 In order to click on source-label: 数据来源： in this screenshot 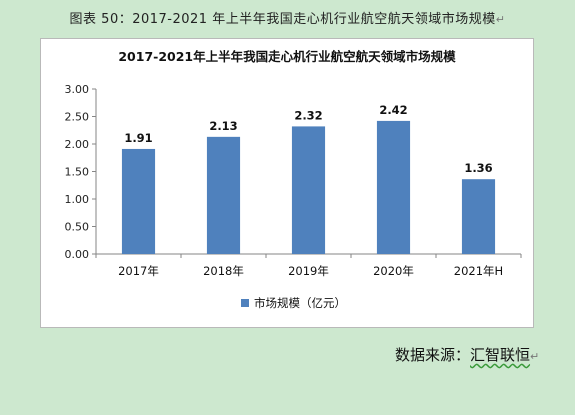, I will do `click(433, 355)`.